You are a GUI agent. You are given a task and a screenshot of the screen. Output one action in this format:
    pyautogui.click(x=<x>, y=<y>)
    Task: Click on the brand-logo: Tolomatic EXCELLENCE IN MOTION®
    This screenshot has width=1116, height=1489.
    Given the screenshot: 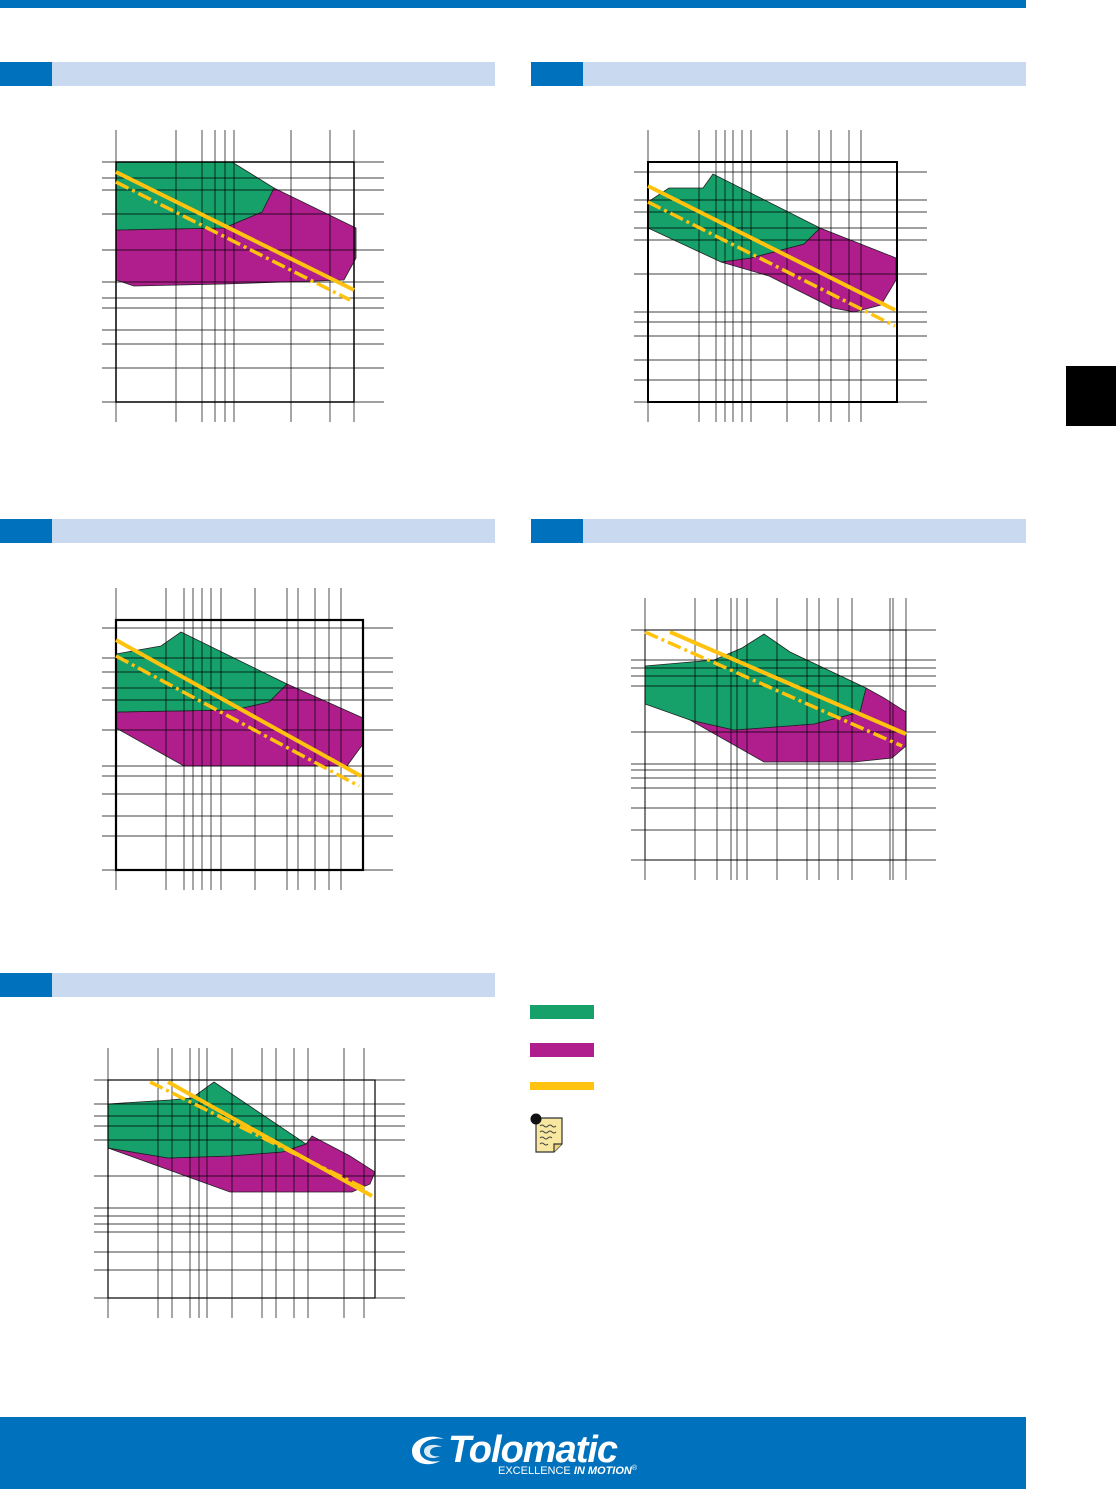 What is the action you would take?
    pyautogui.click(x=530, y=1455)
    